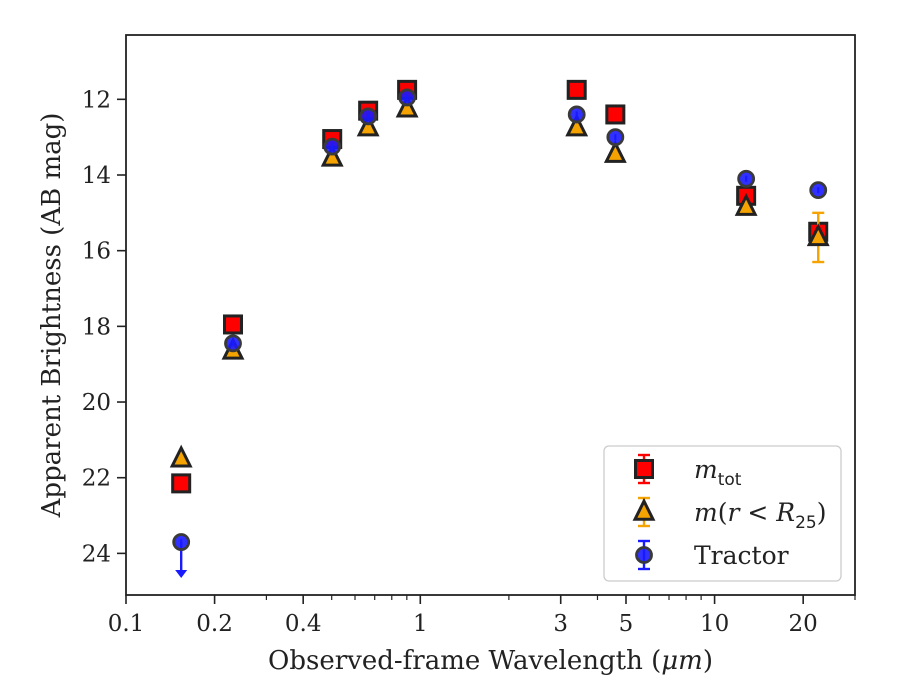 The width and height of the screenshot is (900, 700). Describe the element at coordinates (420, 624) in the screenshot. I see `x-tick-label: 1` at that location.